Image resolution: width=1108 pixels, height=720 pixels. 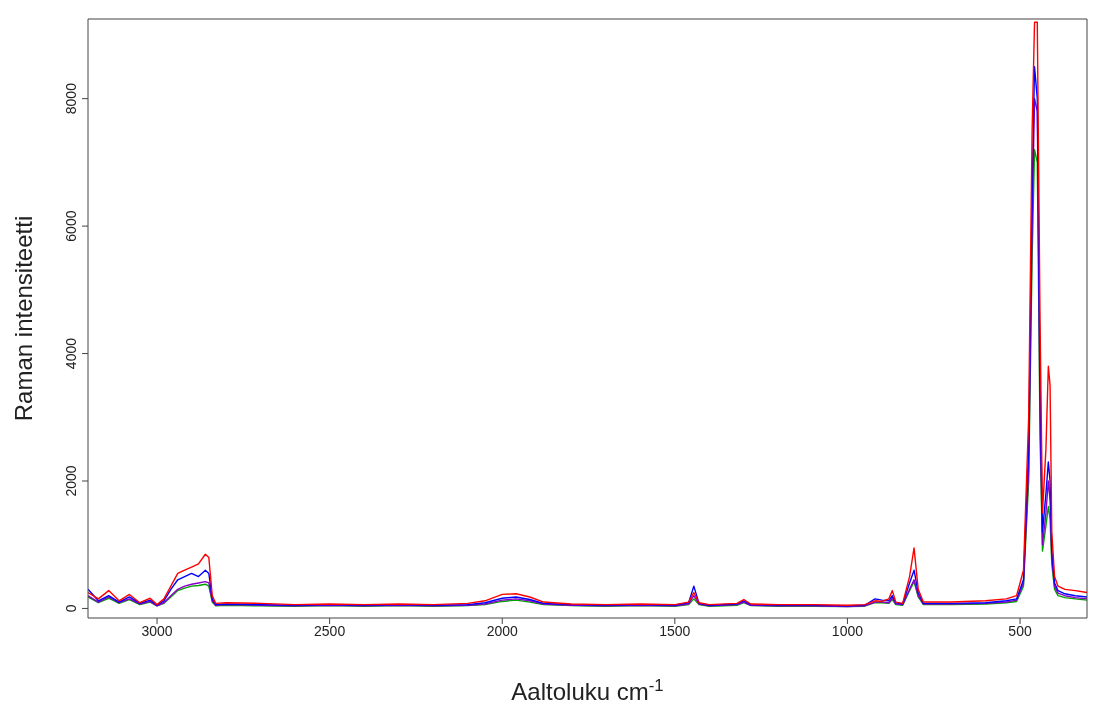 I want to click on y-tick-label: 4000, so click(x=71, y=353).